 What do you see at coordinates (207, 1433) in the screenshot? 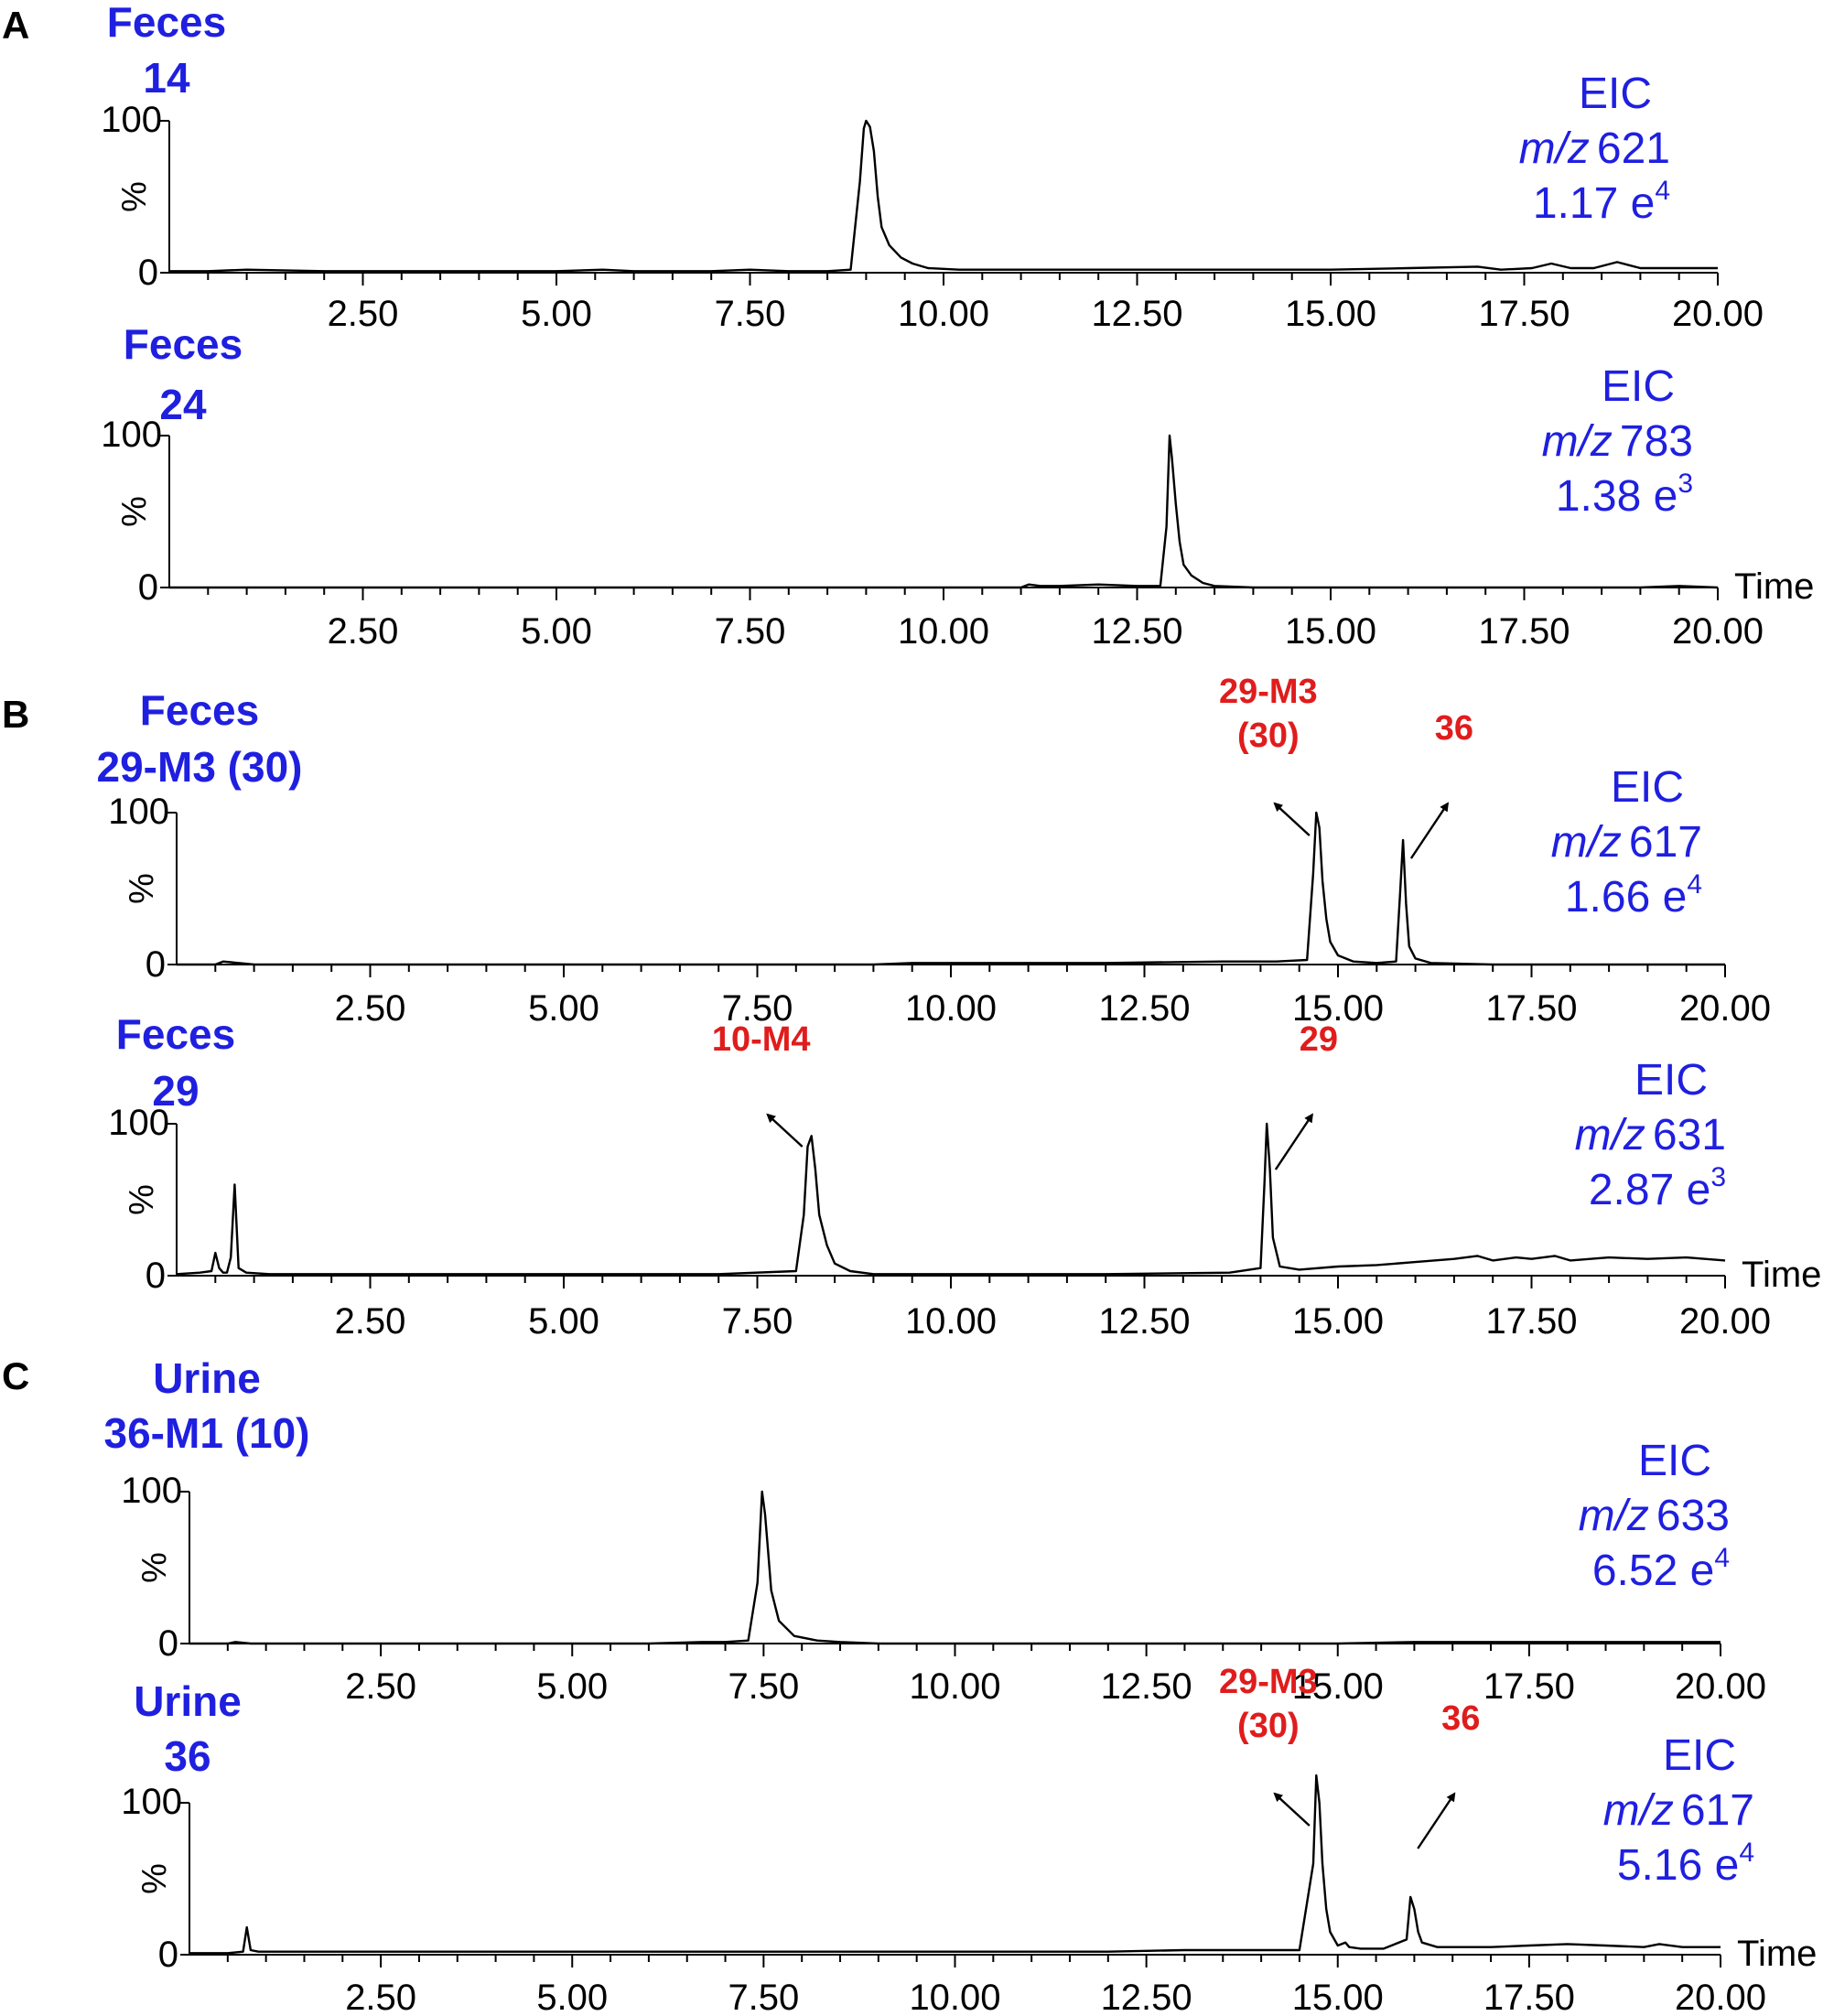
I see `compound-label: 36-M1 (10)` at bounding box center [207, 1433].